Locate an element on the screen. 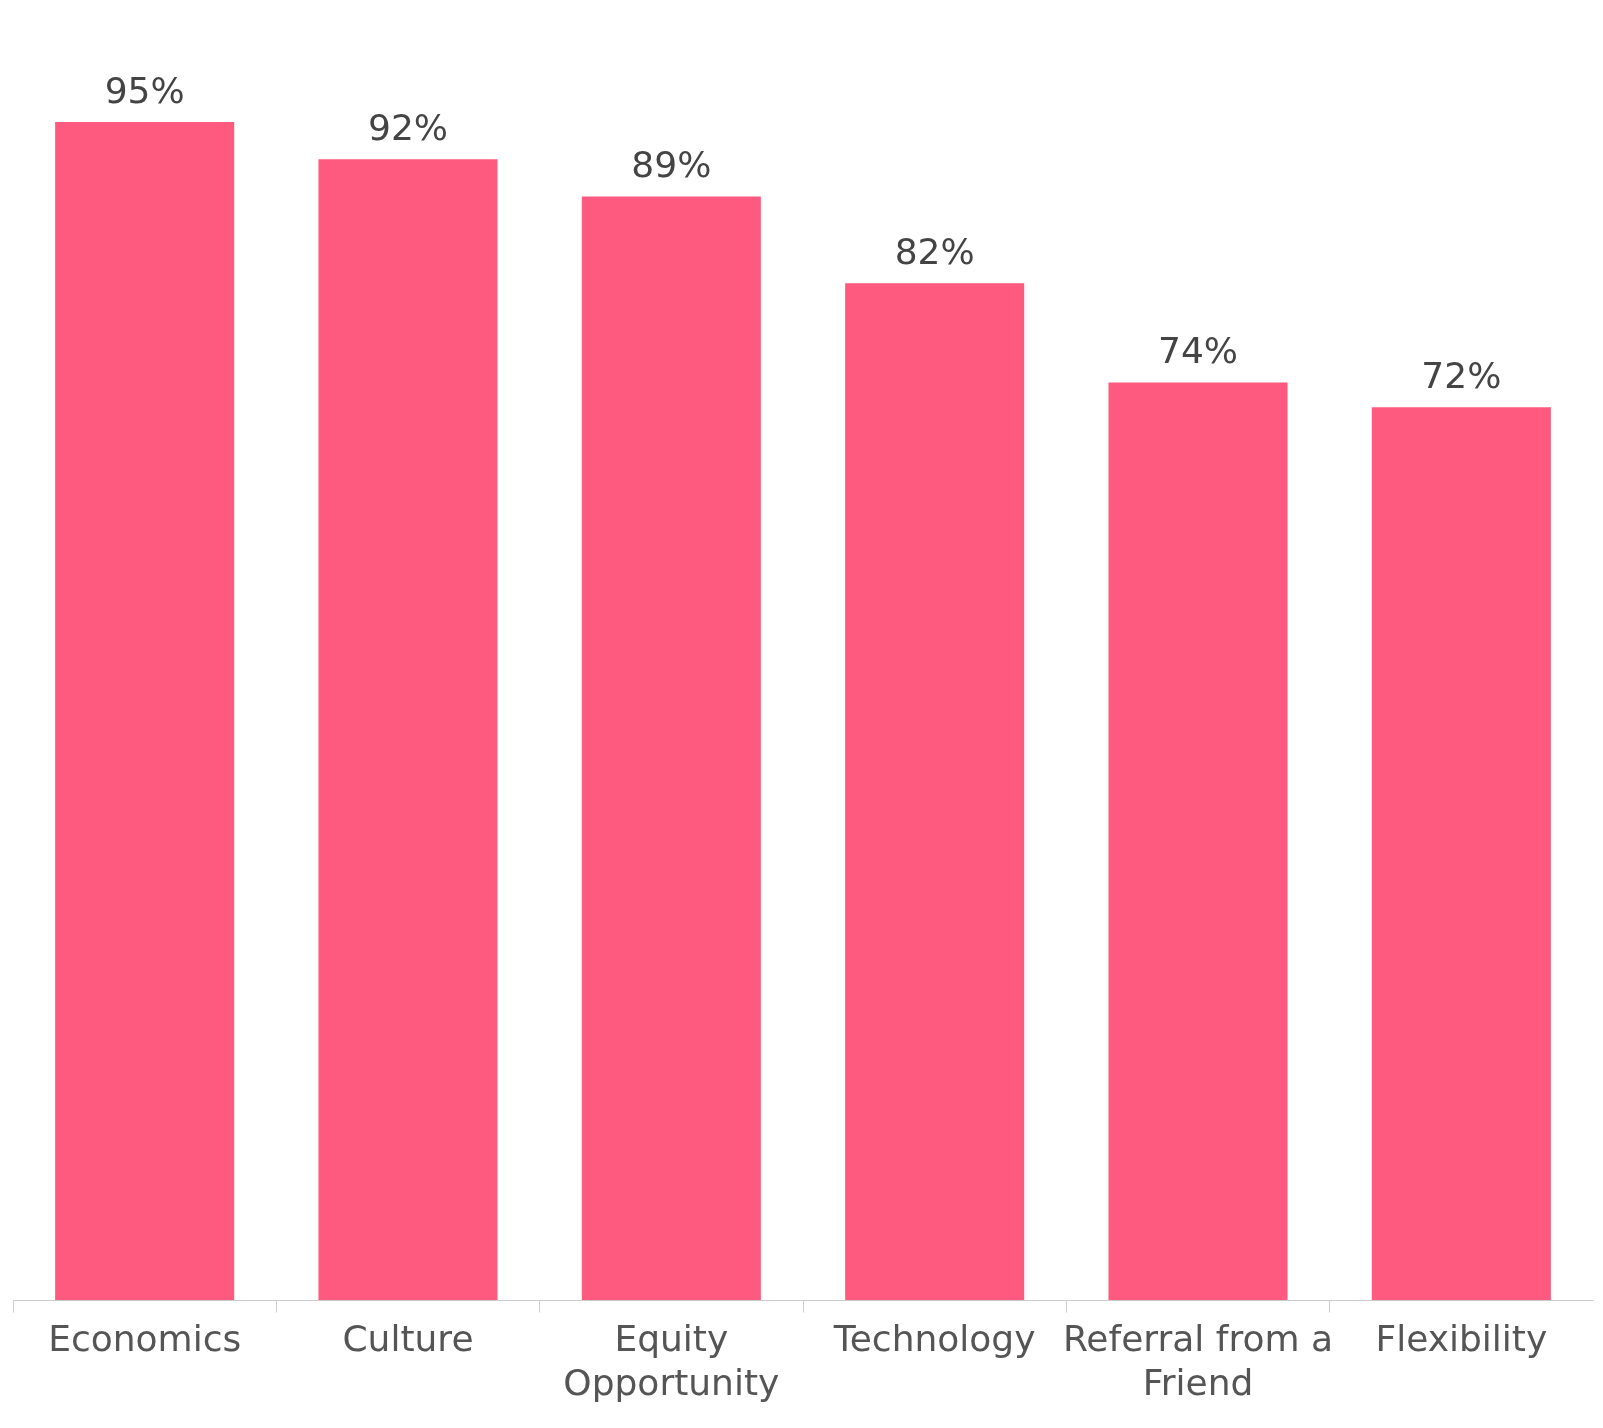 This screenshot has width=1603, height=1428. data-label: 92% is located at coordinates (408, 128).